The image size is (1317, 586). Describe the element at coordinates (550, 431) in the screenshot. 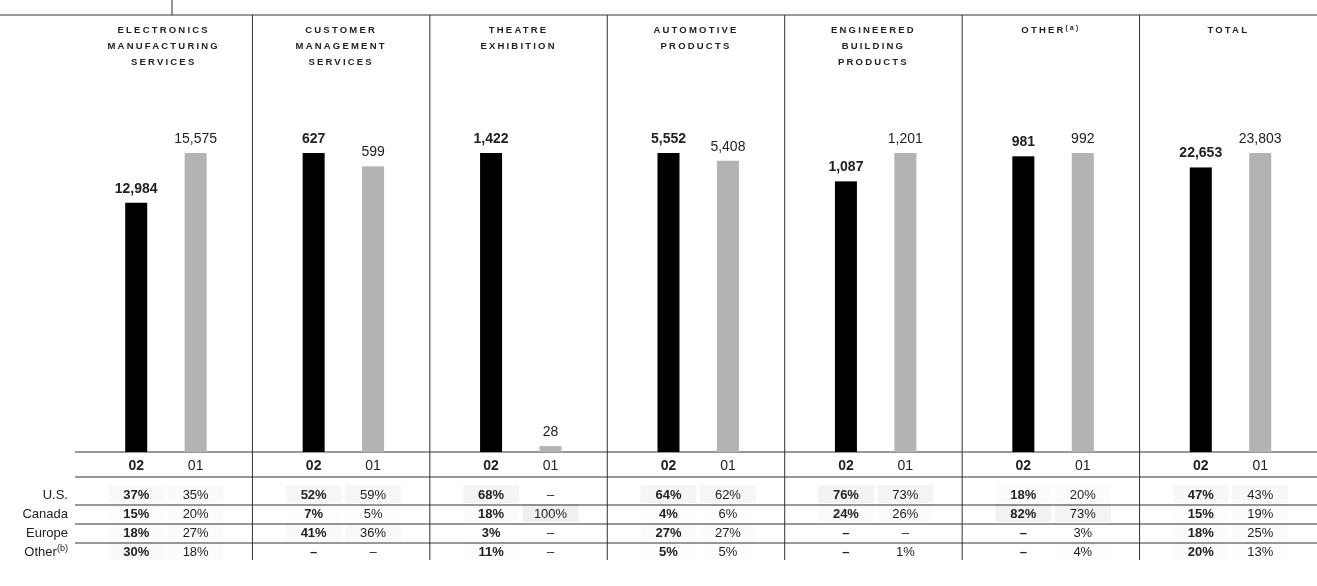

I see `data-label: 28` at that location.